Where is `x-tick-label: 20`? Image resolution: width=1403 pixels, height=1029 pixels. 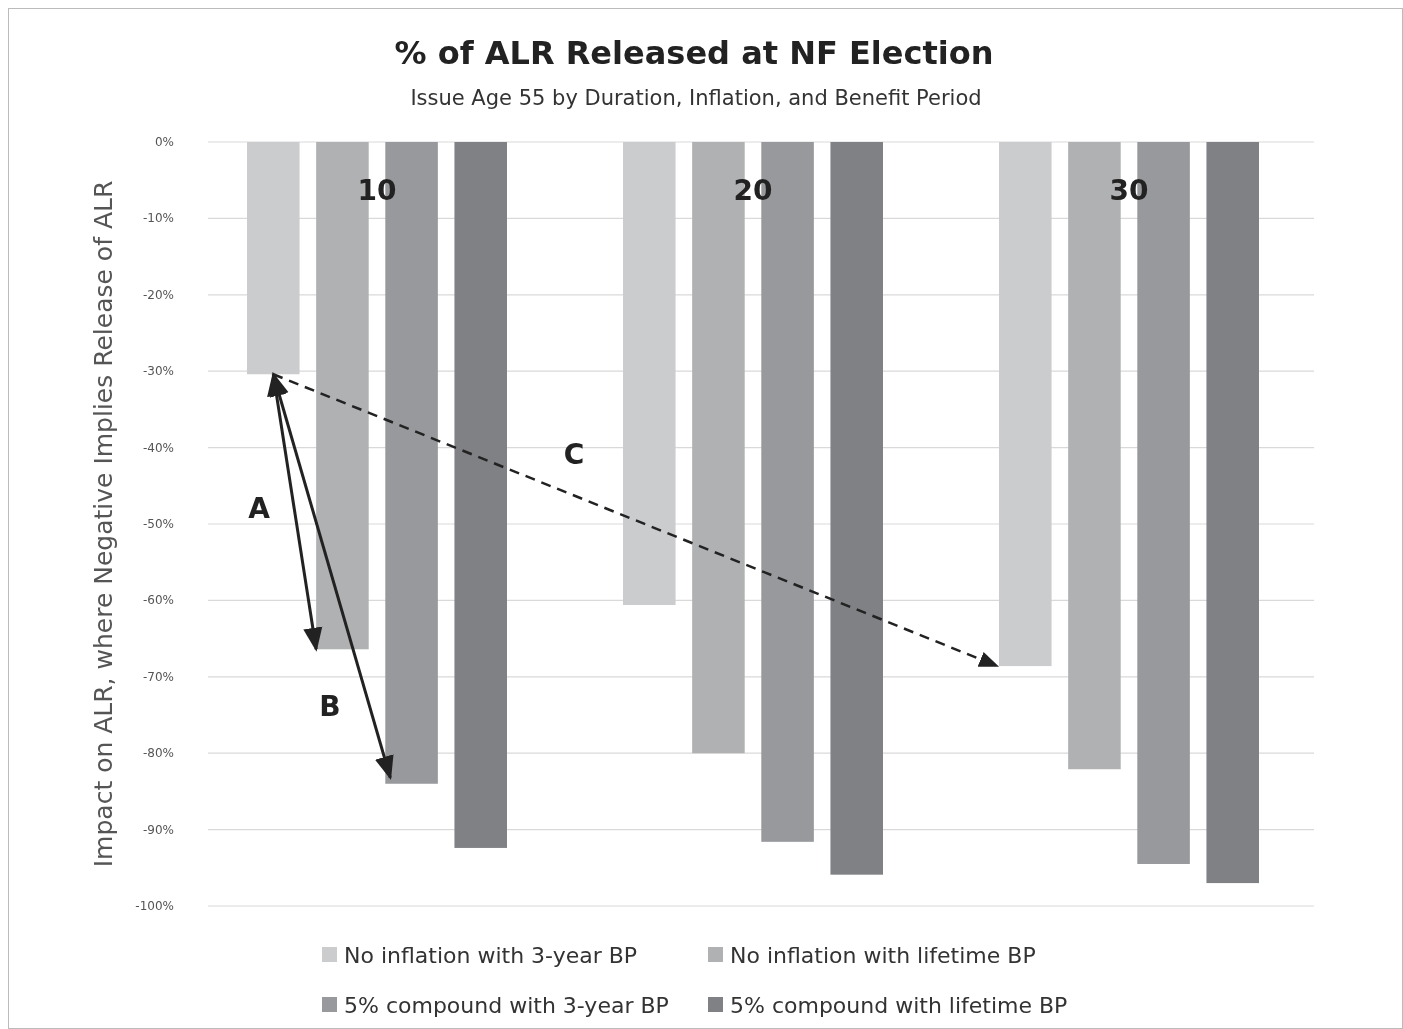
x-tick-label: 20 is located at coordinates (753, 190).